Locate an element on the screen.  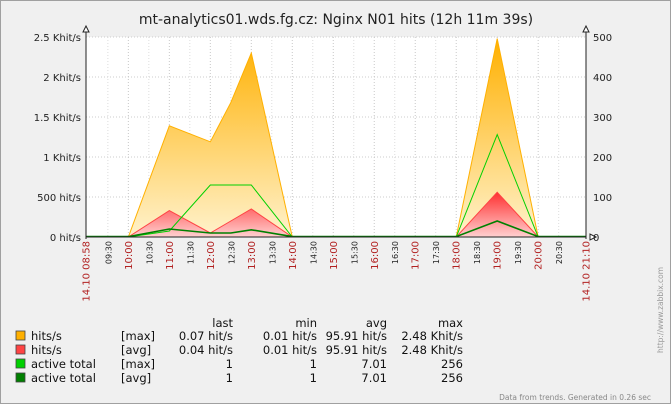
legend-header-min: min is located at coordinates (306, 323).